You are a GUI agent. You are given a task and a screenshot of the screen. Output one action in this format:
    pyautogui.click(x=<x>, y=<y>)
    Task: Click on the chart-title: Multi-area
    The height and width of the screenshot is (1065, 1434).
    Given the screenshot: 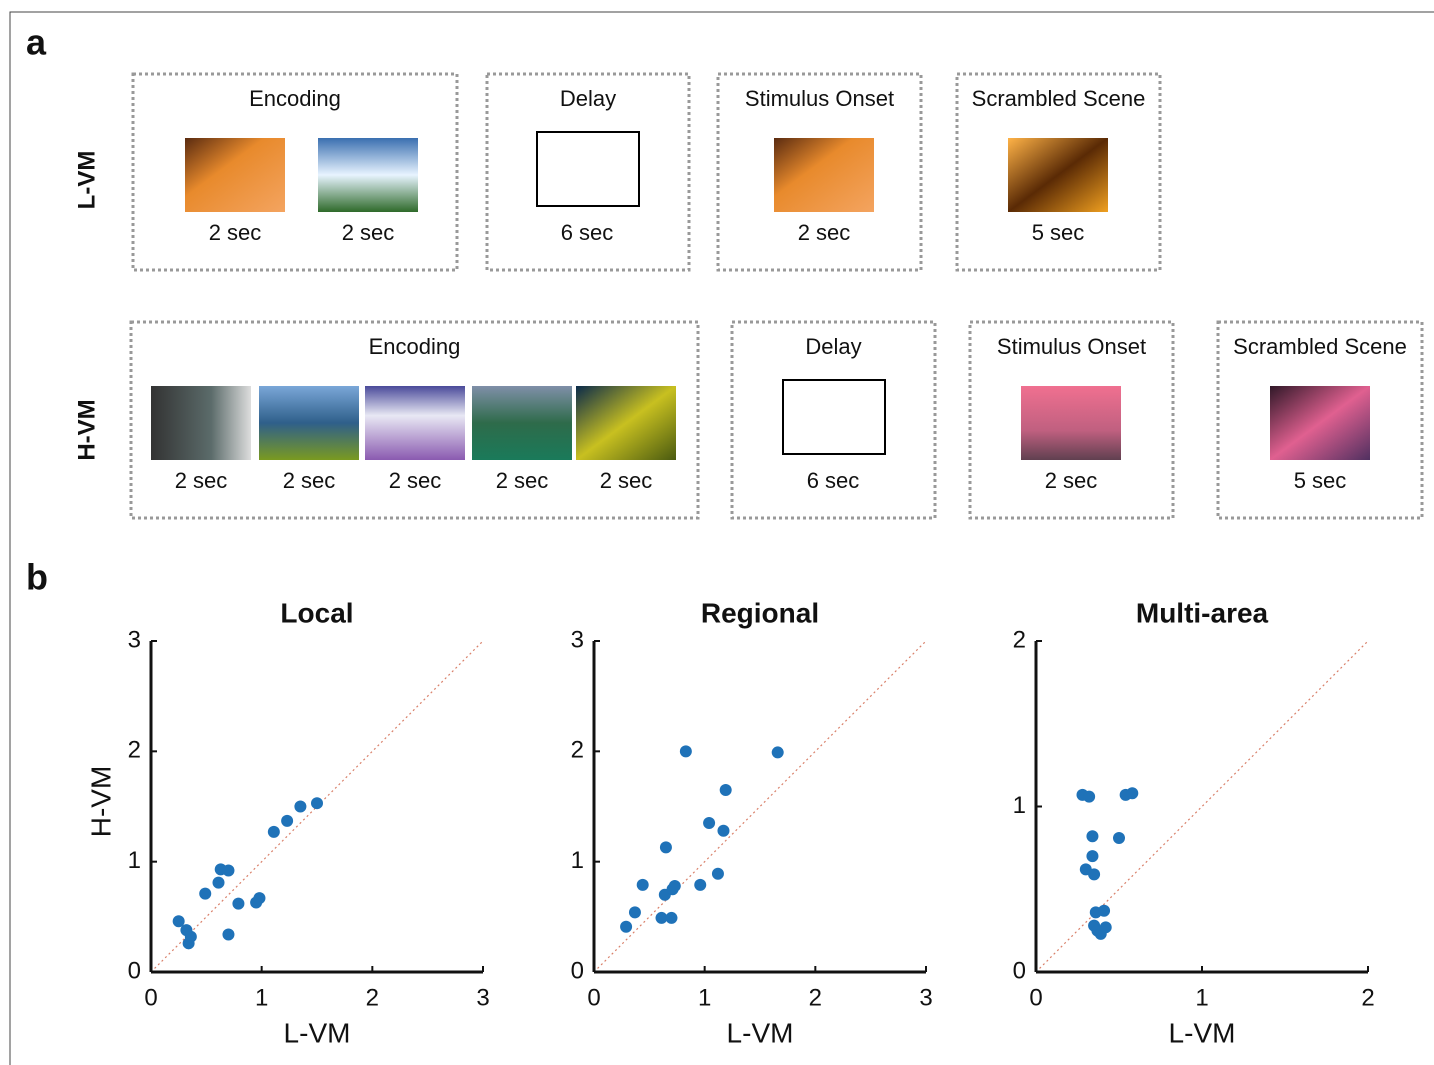 What is the action you would take?
    pyautogui.click(x=1202, y=612)
    